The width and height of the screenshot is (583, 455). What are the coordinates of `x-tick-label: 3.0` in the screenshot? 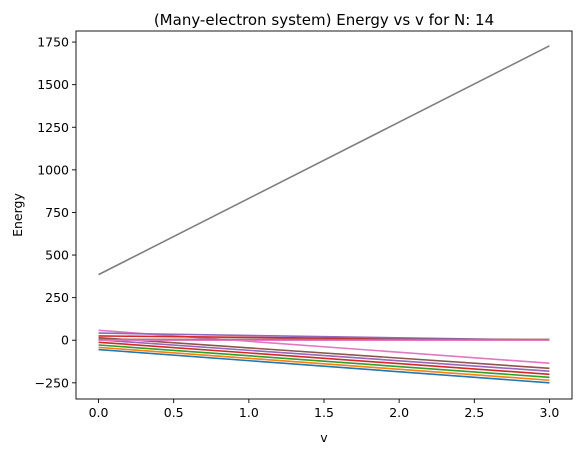 It's located at (550, 412).